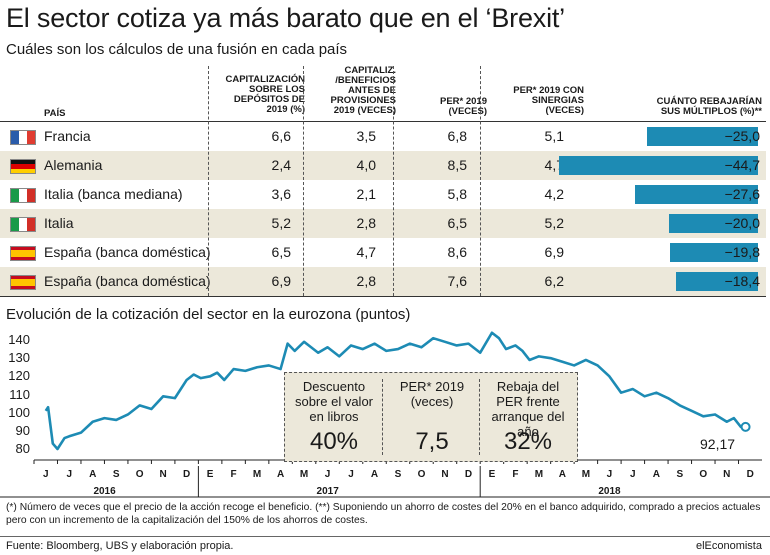  I want to click on table-top-line, so click(383, 121).